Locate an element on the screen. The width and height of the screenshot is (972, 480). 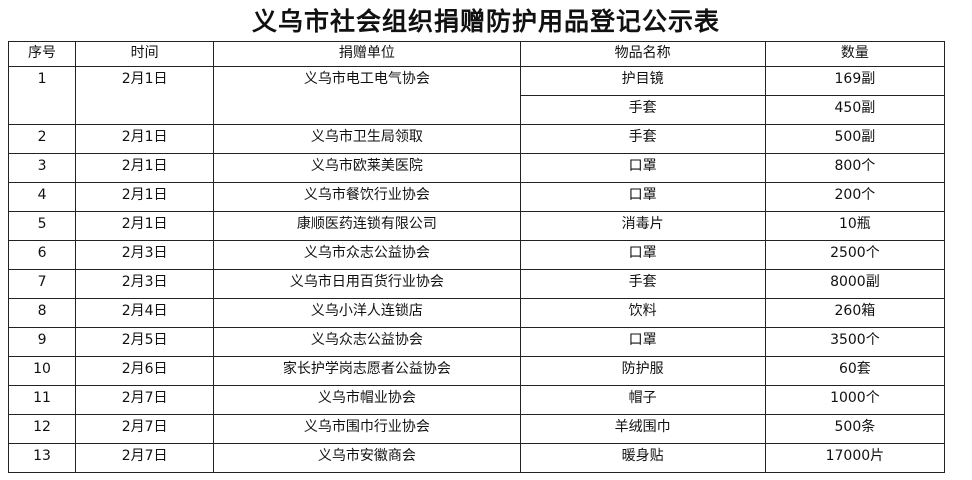
table-row: 8 2月4日 义乌小洋人连锁店 饮料 260箱 is located at coordinates (476, 313).